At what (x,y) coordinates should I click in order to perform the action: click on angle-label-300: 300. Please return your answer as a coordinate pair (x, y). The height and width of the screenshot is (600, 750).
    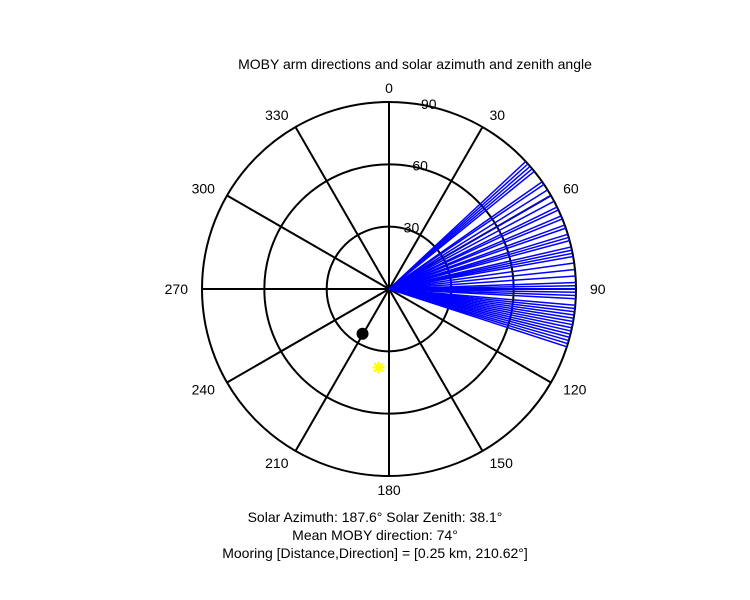
    Looking at the image, I should click on (204, 189).